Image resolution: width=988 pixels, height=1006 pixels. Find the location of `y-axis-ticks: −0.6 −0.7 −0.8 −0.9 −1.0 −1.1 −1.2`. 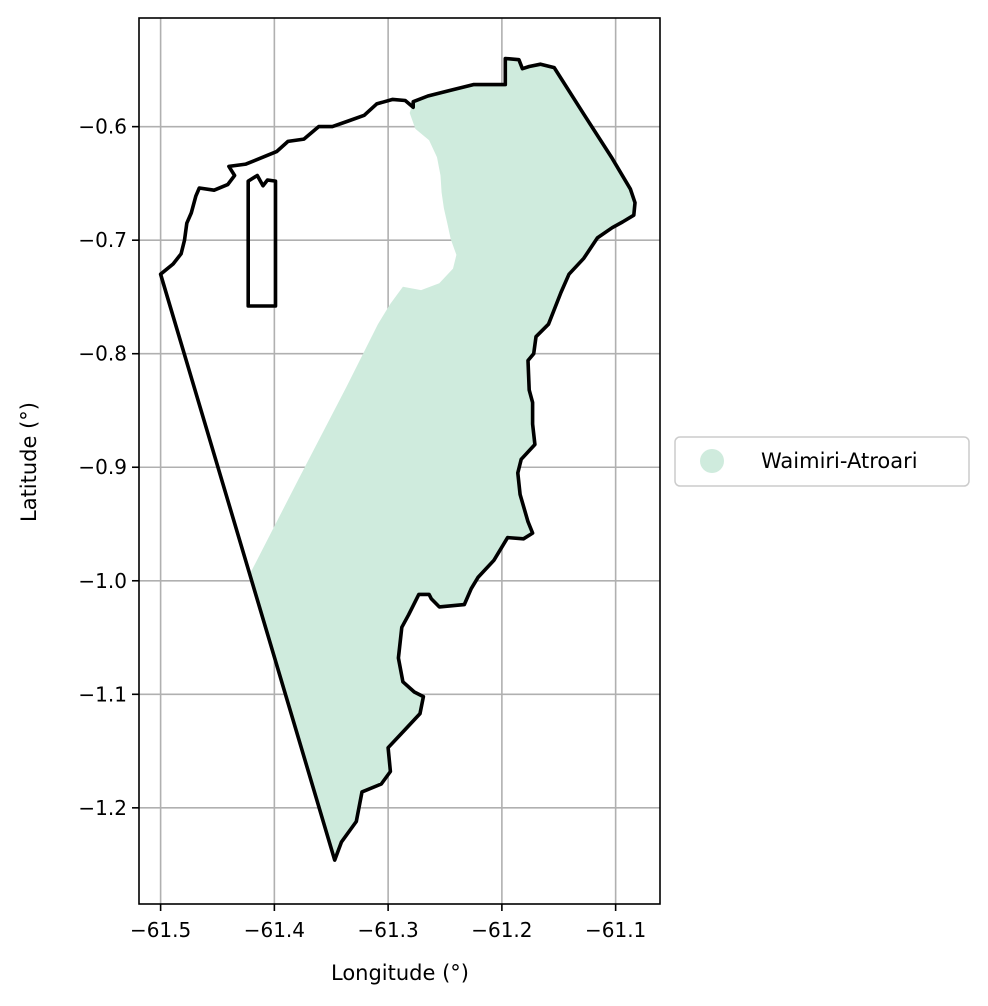

y-axis-ticks: −0.6 −0.7 −0.8 −0.9 −1.0 −1.1 −1.2 is located at coordinates (108, 467).